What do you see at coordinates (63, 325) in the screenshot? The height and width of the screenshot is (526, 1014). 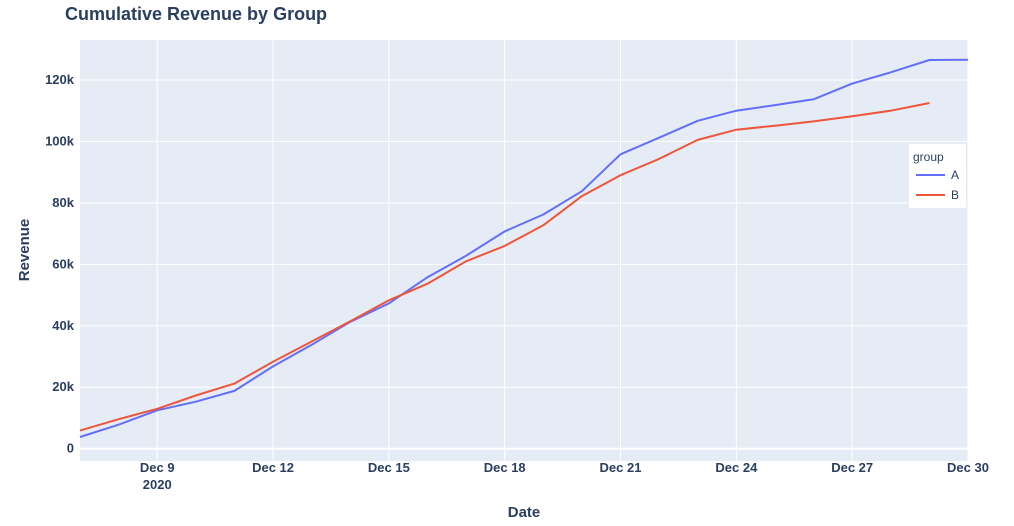 I see `y-tick-label: 40k` at bounding box center [63, 325].